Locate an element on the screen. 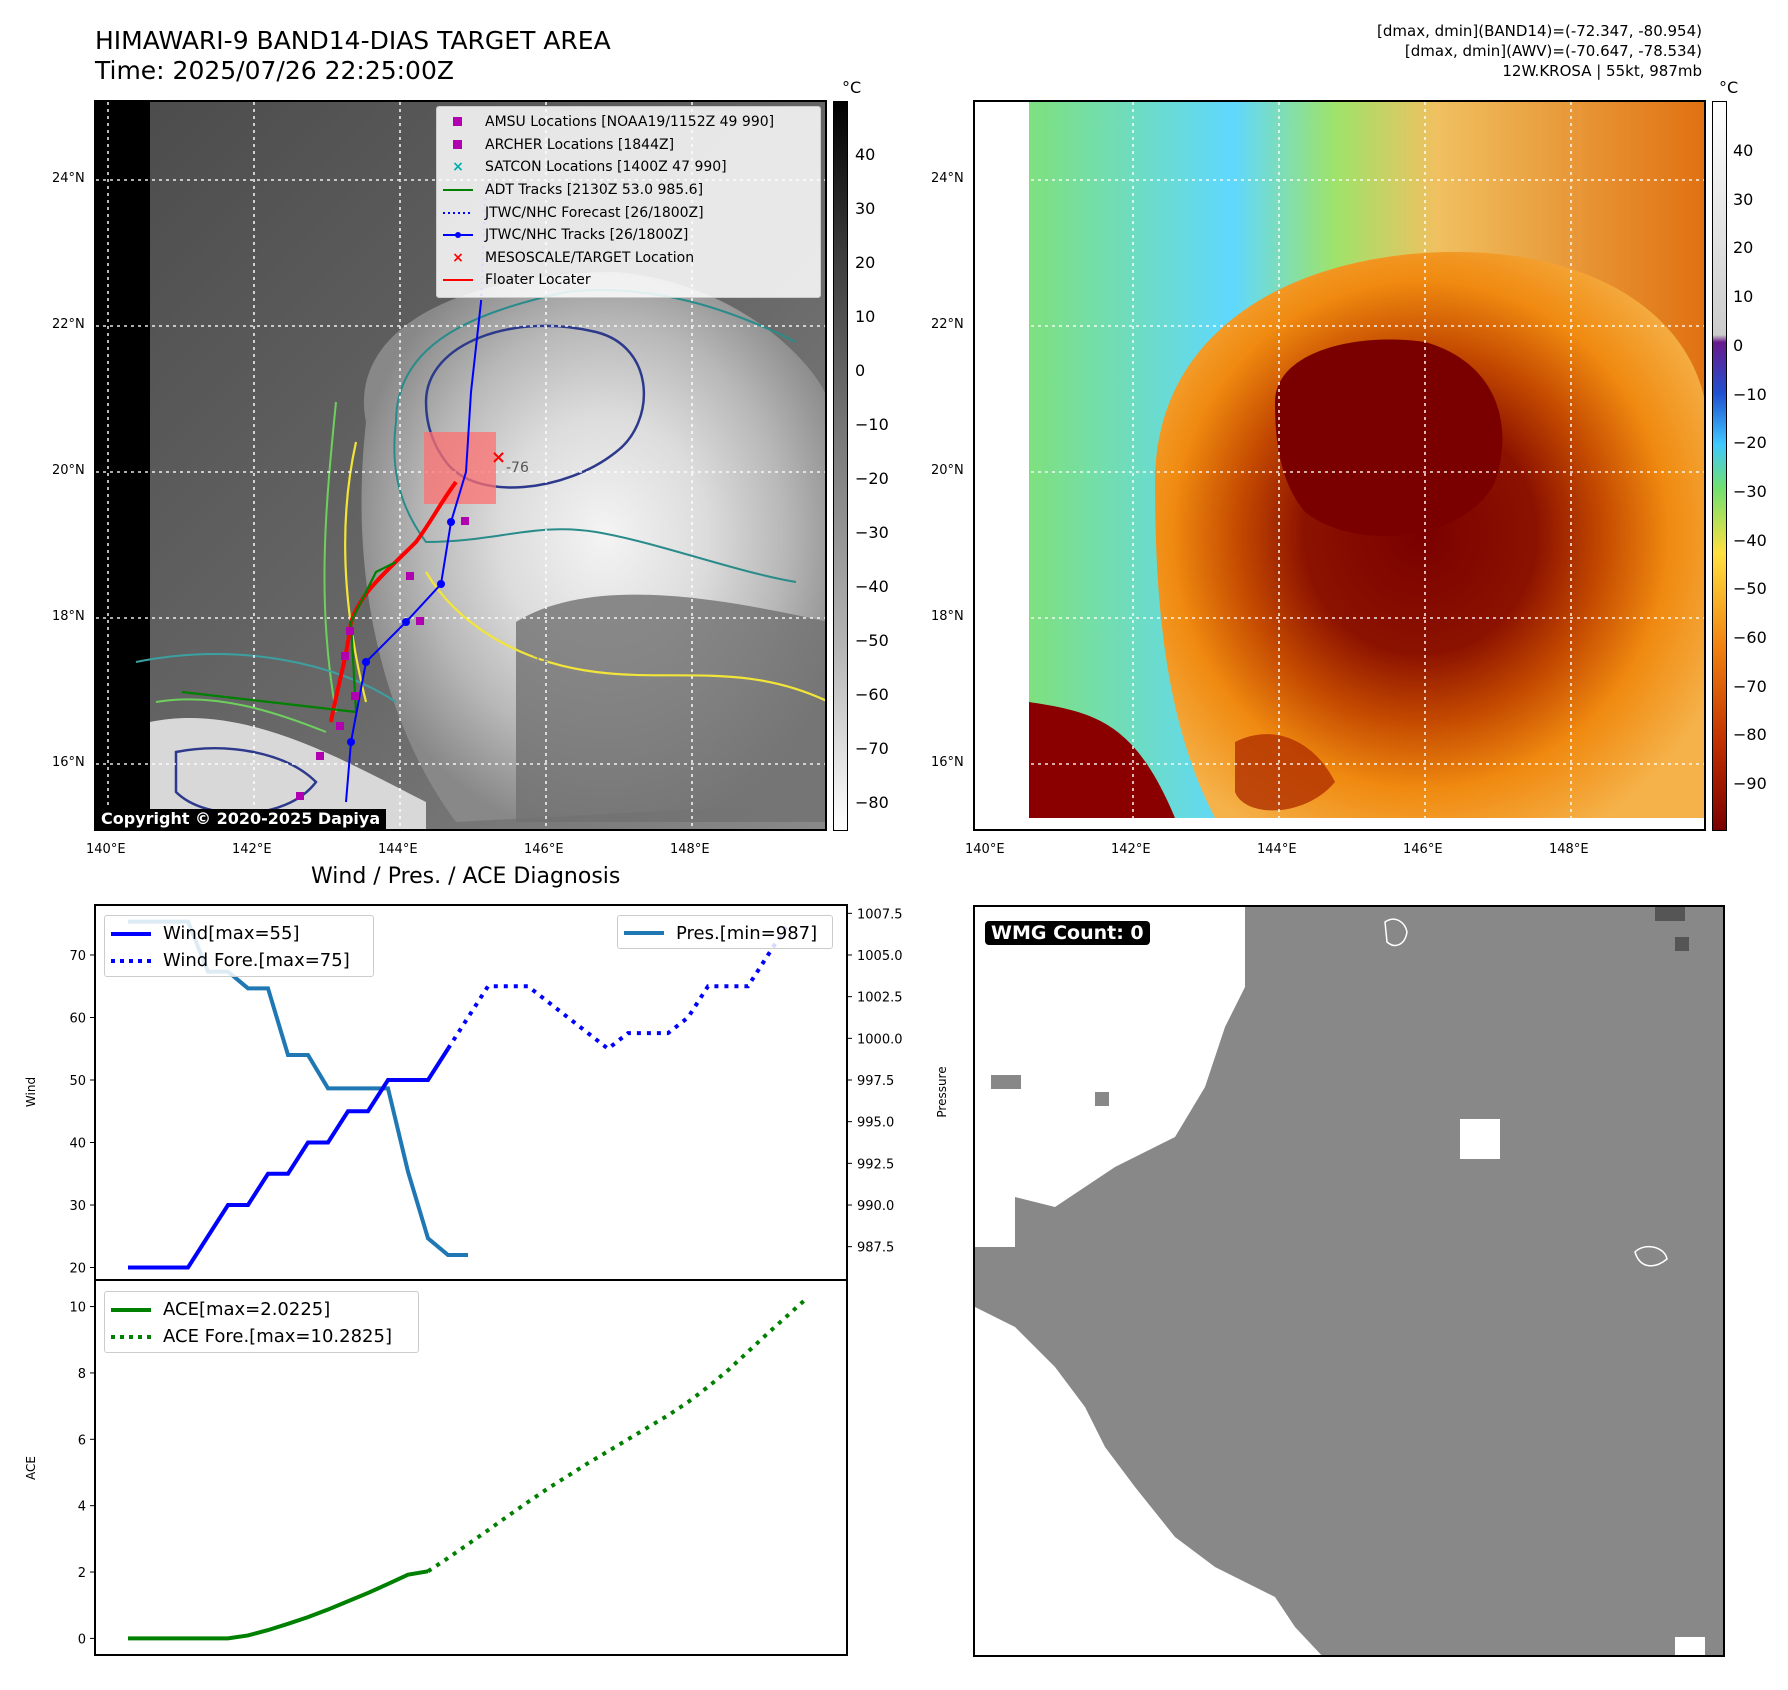  legend-key-square-icon is located at coordinates (458, 122).